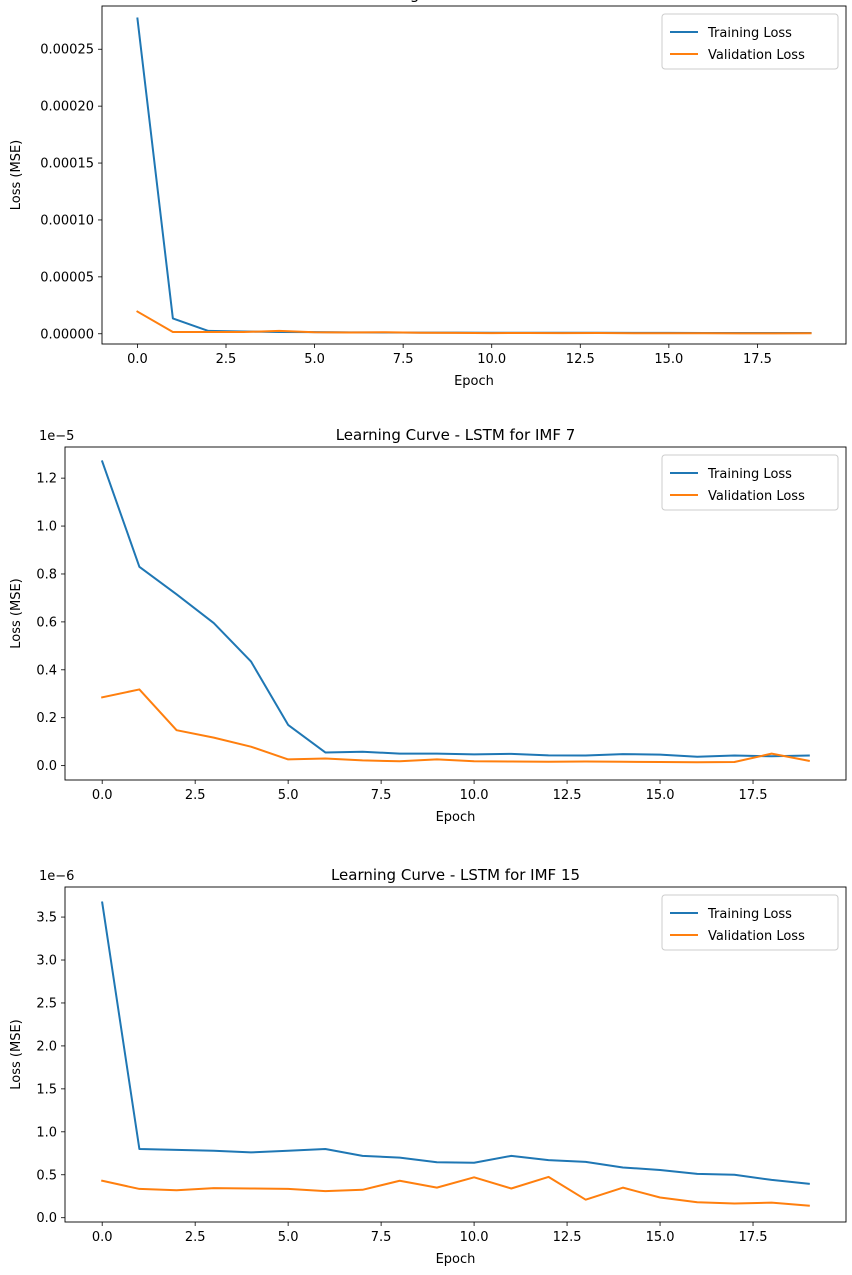 Image resolution: width=852 pixels, height=1275 pixels. What do you see at coordinates (455, 875) in the screenshot?
I see `chart-title: Learning Curve - LSTM for IMF 15` at bounding box center [455, 875].